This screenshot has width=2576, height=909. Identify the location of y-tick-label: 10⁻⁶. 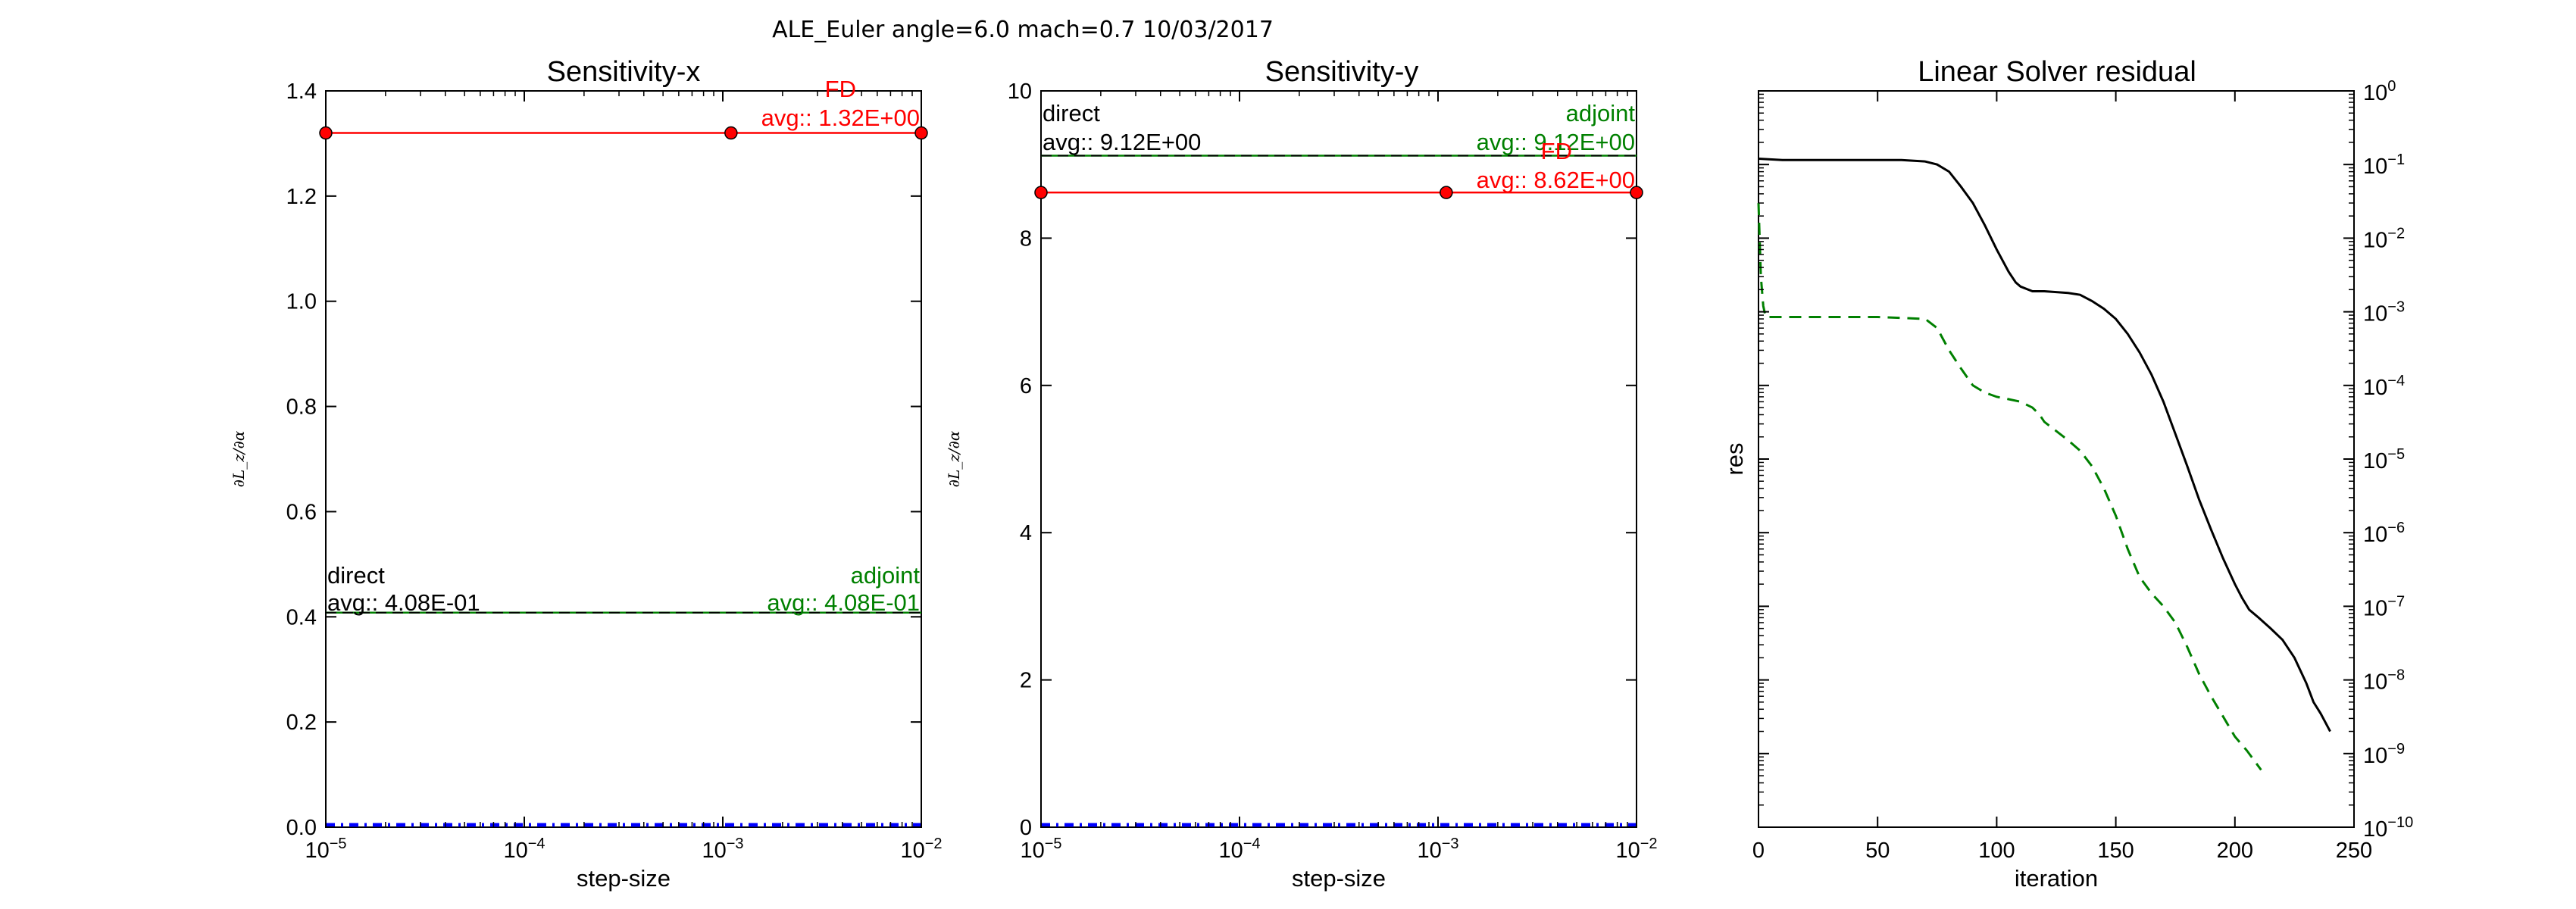
(2384, 533).